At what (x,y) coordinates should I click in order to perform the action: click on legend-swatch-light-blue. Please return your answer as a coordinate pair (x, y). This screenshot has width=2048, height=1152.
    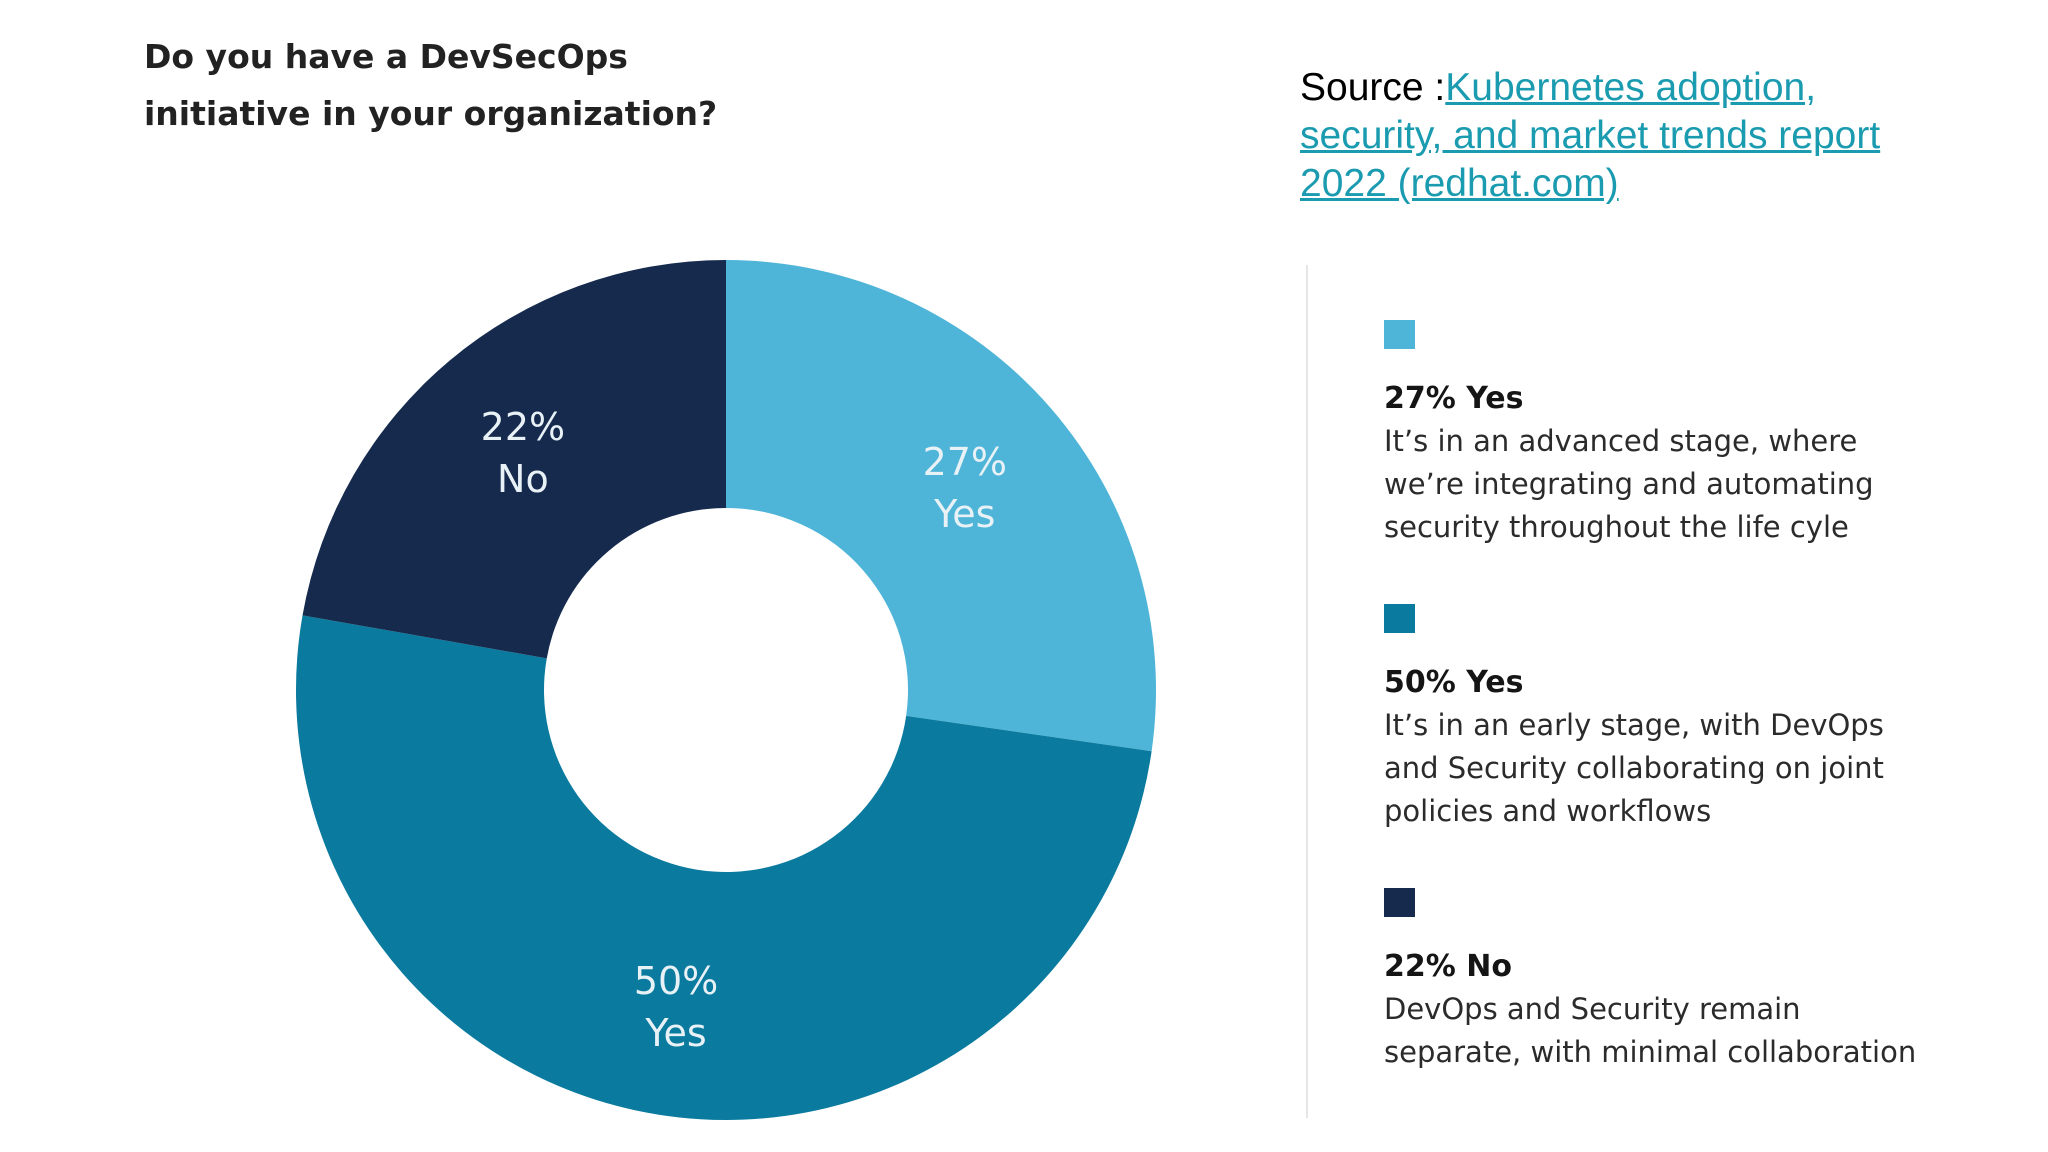
    Looking at the image, I should click on (1399, 334).